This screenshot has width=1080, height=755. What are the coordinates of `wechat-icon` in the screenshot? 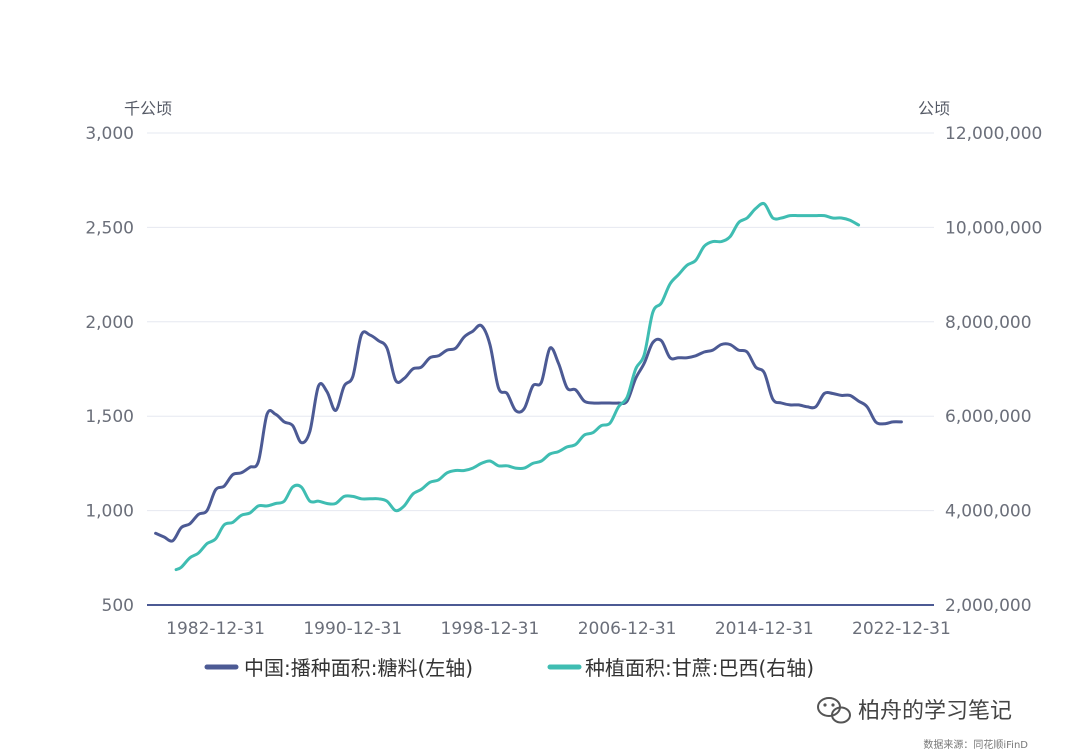 It's located at (834, 710).